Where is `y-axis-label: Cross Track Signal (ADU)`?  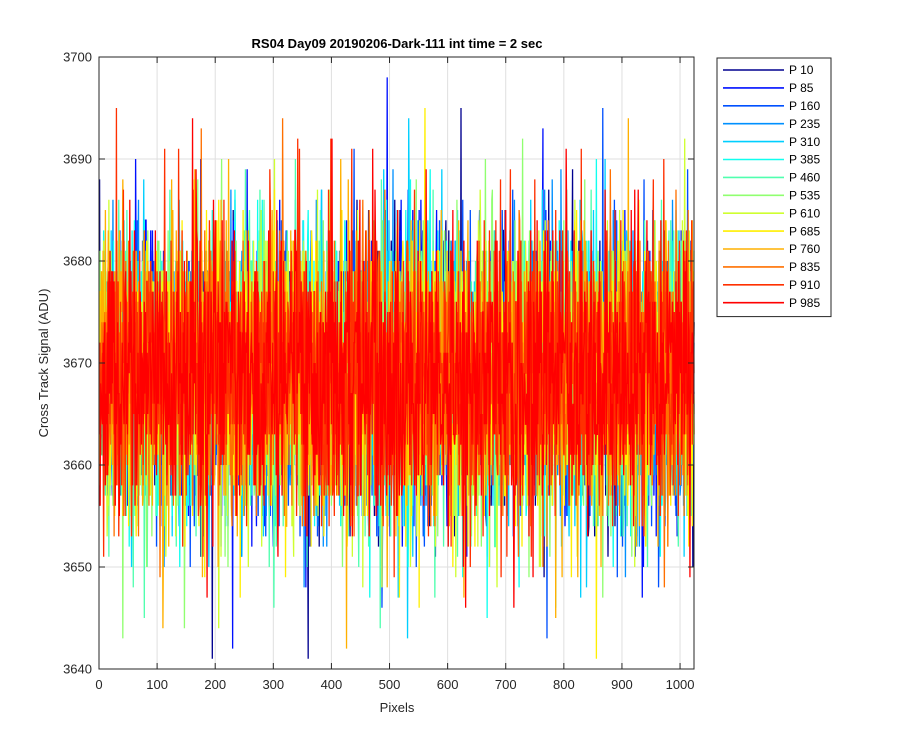
y-axis-label: Cross Track Signal (ADU) is located at coordinates (43, 363).